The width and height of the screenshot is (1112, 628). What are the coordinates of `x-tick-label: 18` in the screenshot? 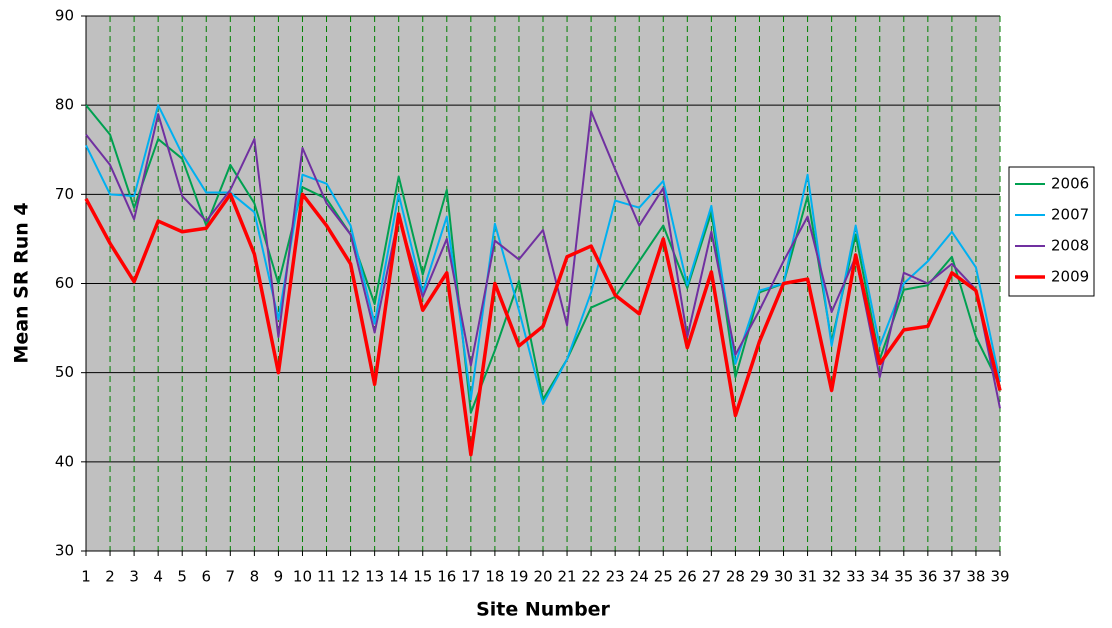 It's located at (494, 577).